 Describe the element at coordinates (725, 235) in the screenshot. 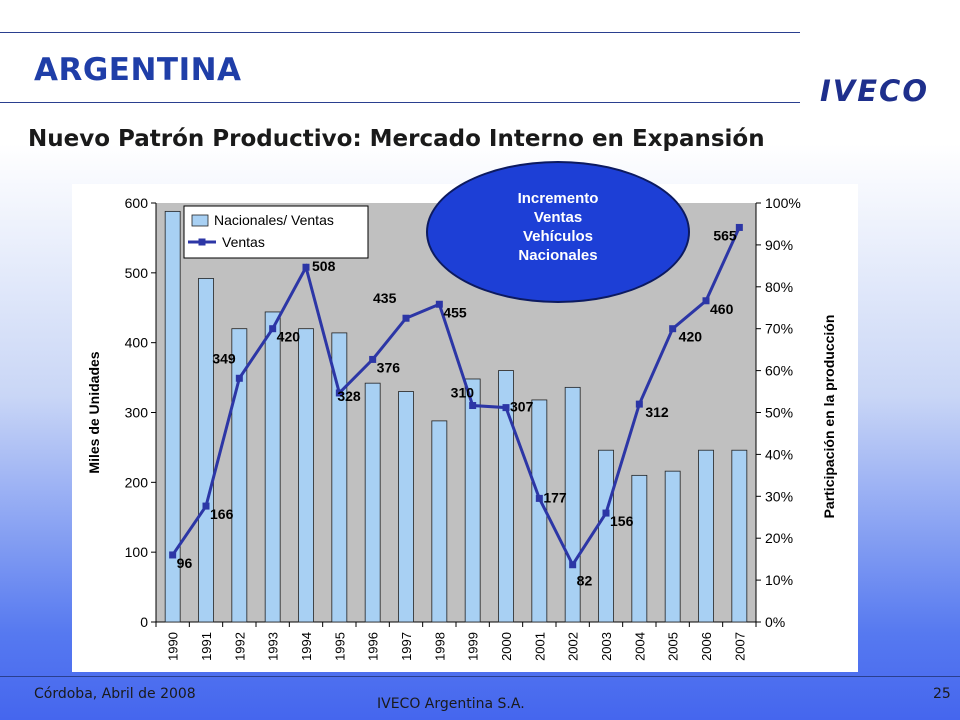

I see `data-label: 565` at that location.